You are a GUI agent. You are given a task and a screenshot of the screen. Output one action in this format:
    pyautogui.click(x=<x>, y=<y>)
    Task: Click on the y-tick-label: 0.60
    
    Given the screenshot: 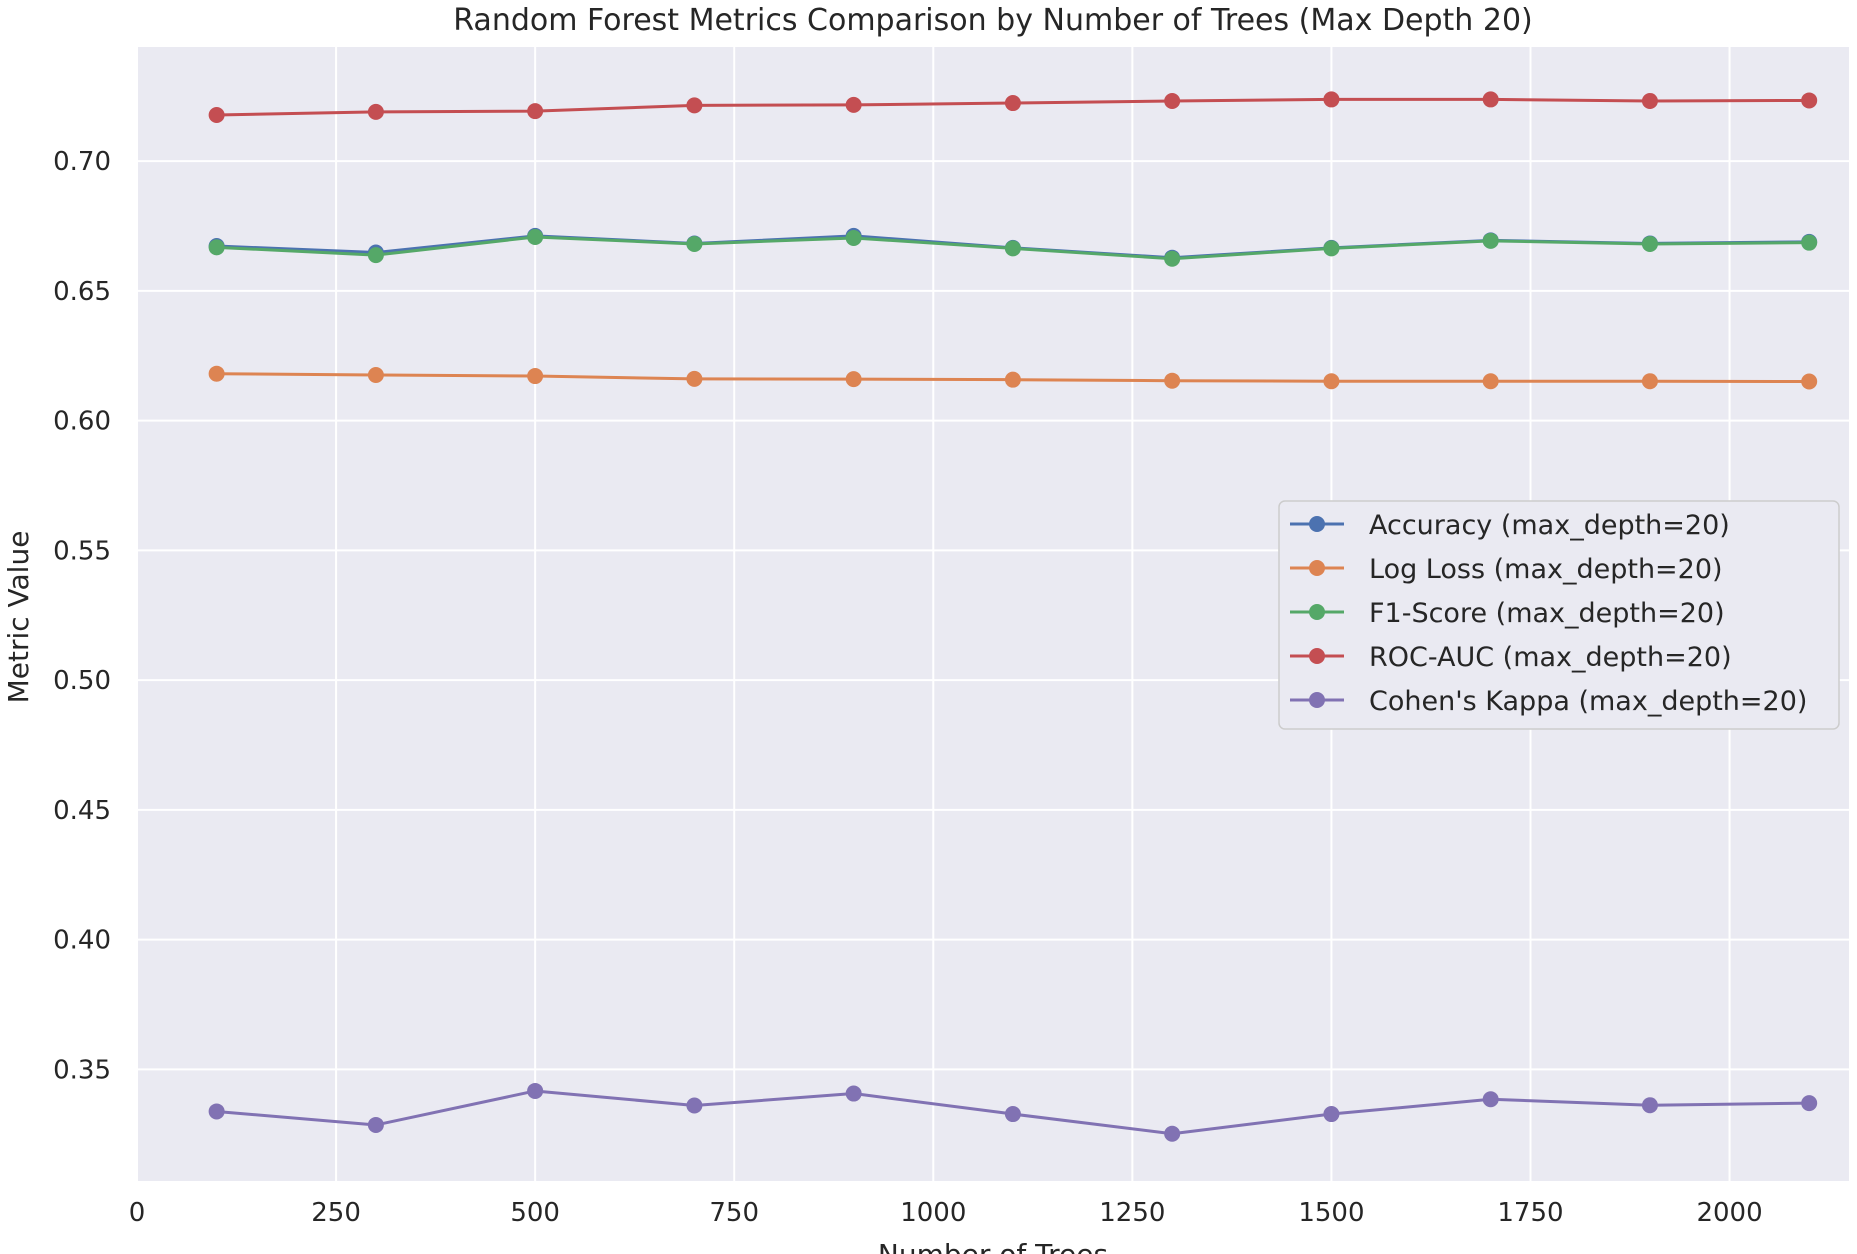 What is the action you would take?
    pyautogui.click(x=82, y=422)
    